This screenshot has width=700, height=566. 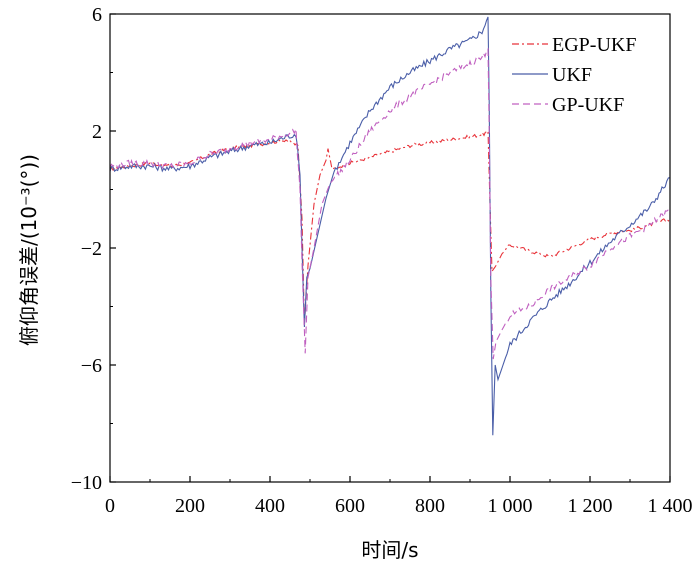 What do you see at coordinates (91, 366) in the screenshot?
I see `y-tick-label: −6` at bounding box center [91, 366].